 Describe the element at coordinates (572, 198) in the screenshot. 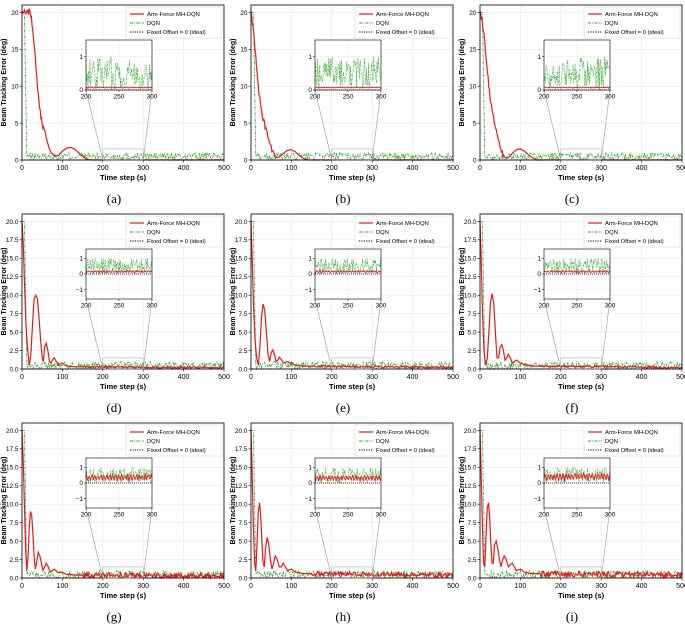

I see `panel-caption: (c)` at that location.